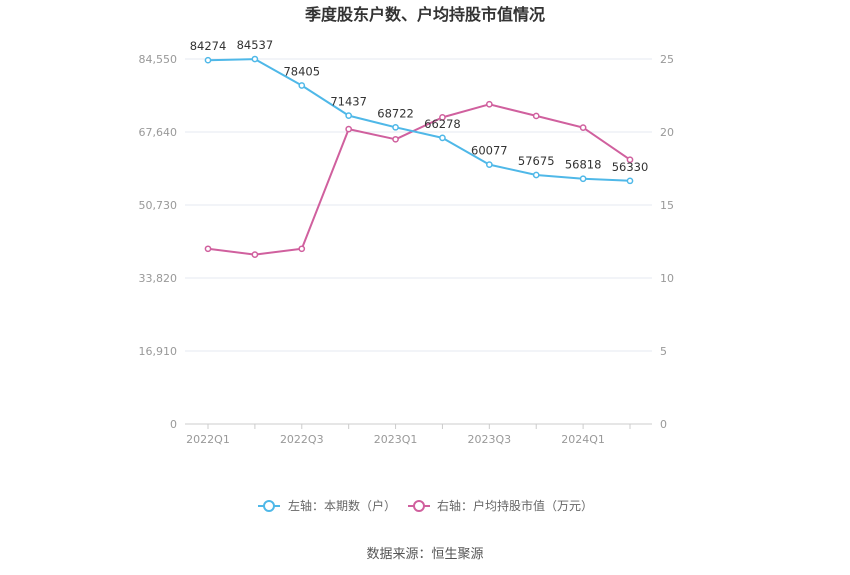 Image resolution: width=850 pixels, height=575 pixels. What do you see at coordinates (419, 120) in the screenshot?
I see `series-line-households` at bounding box center [419, 120].